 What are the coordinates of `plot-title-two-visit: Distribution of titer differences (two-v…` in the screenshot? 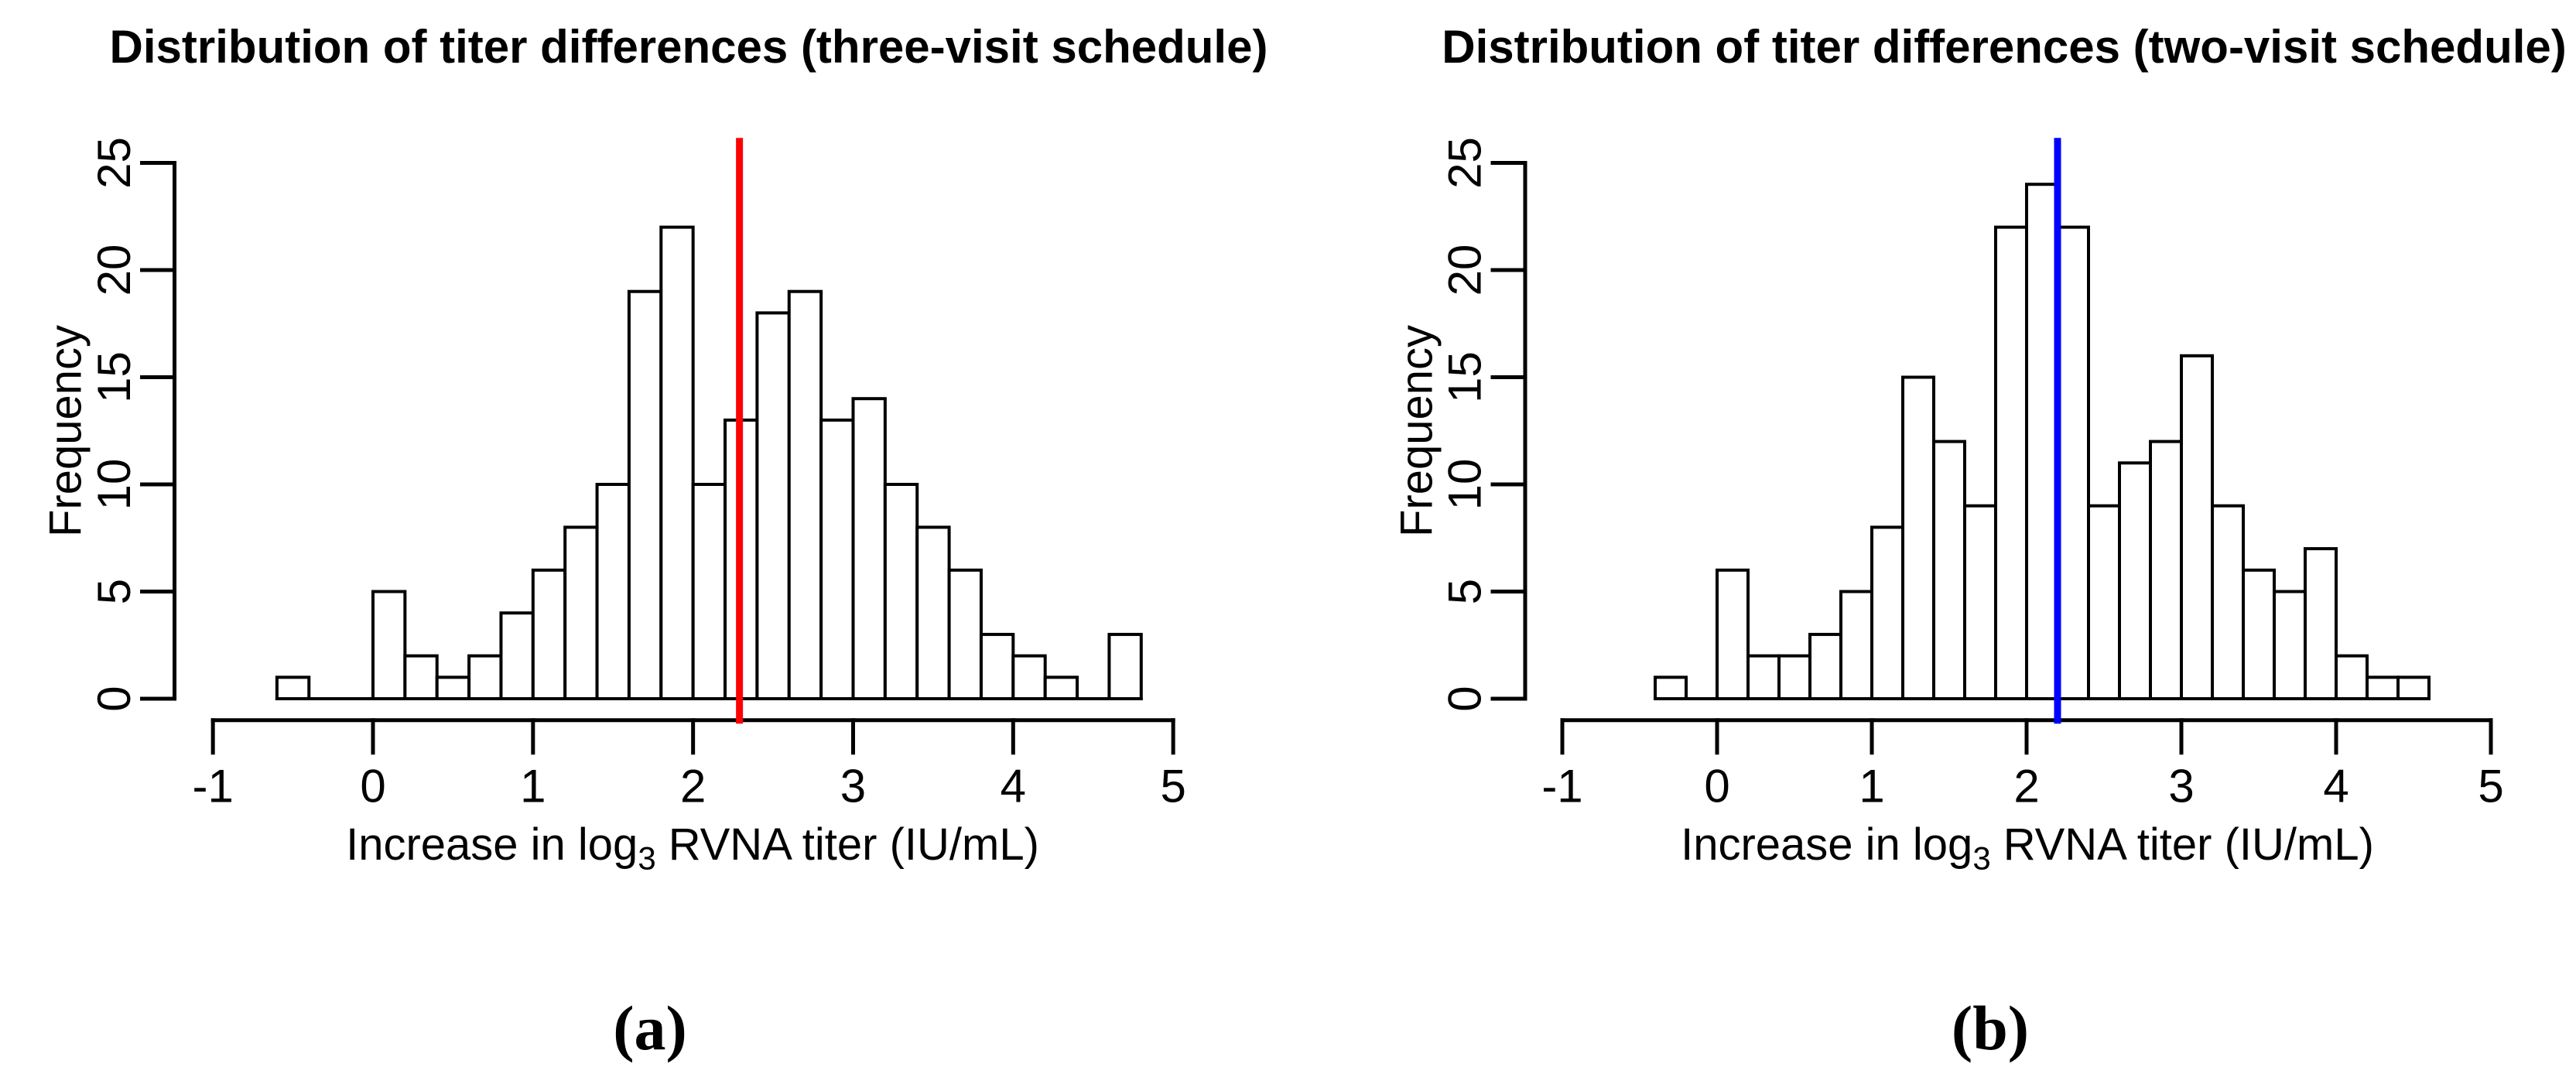 It's located at (2005, 47).